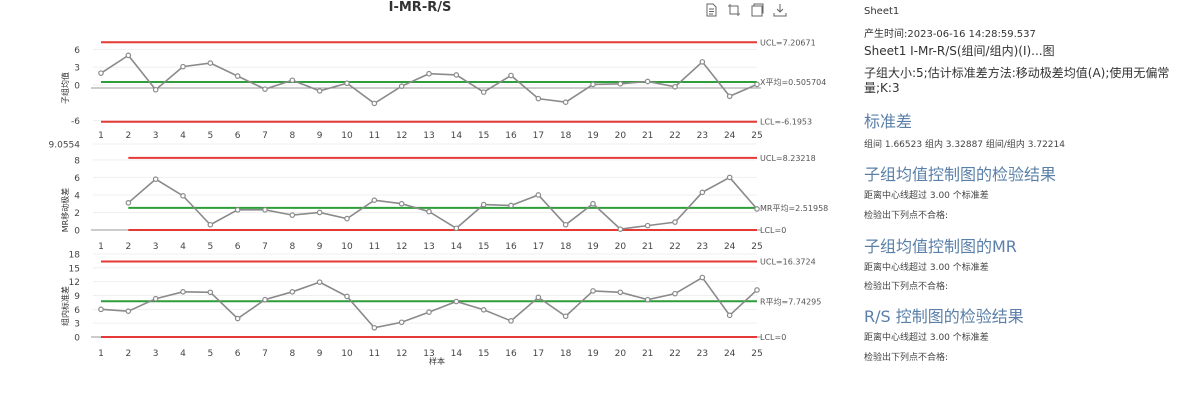  I want to click on x-tick-label: 15, so click(483, 247).